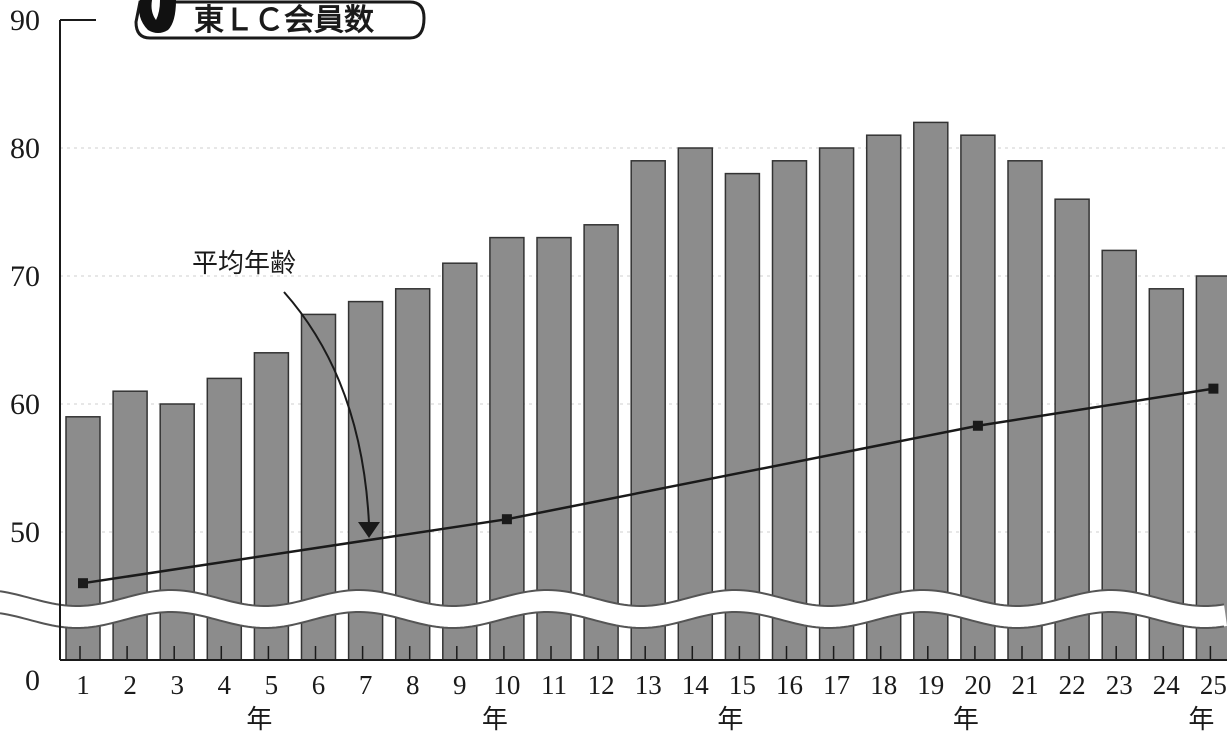  Describe the element at coordinates (244, 264) in the screenshot. I see `annotation-label: 平均年齢` at that location.